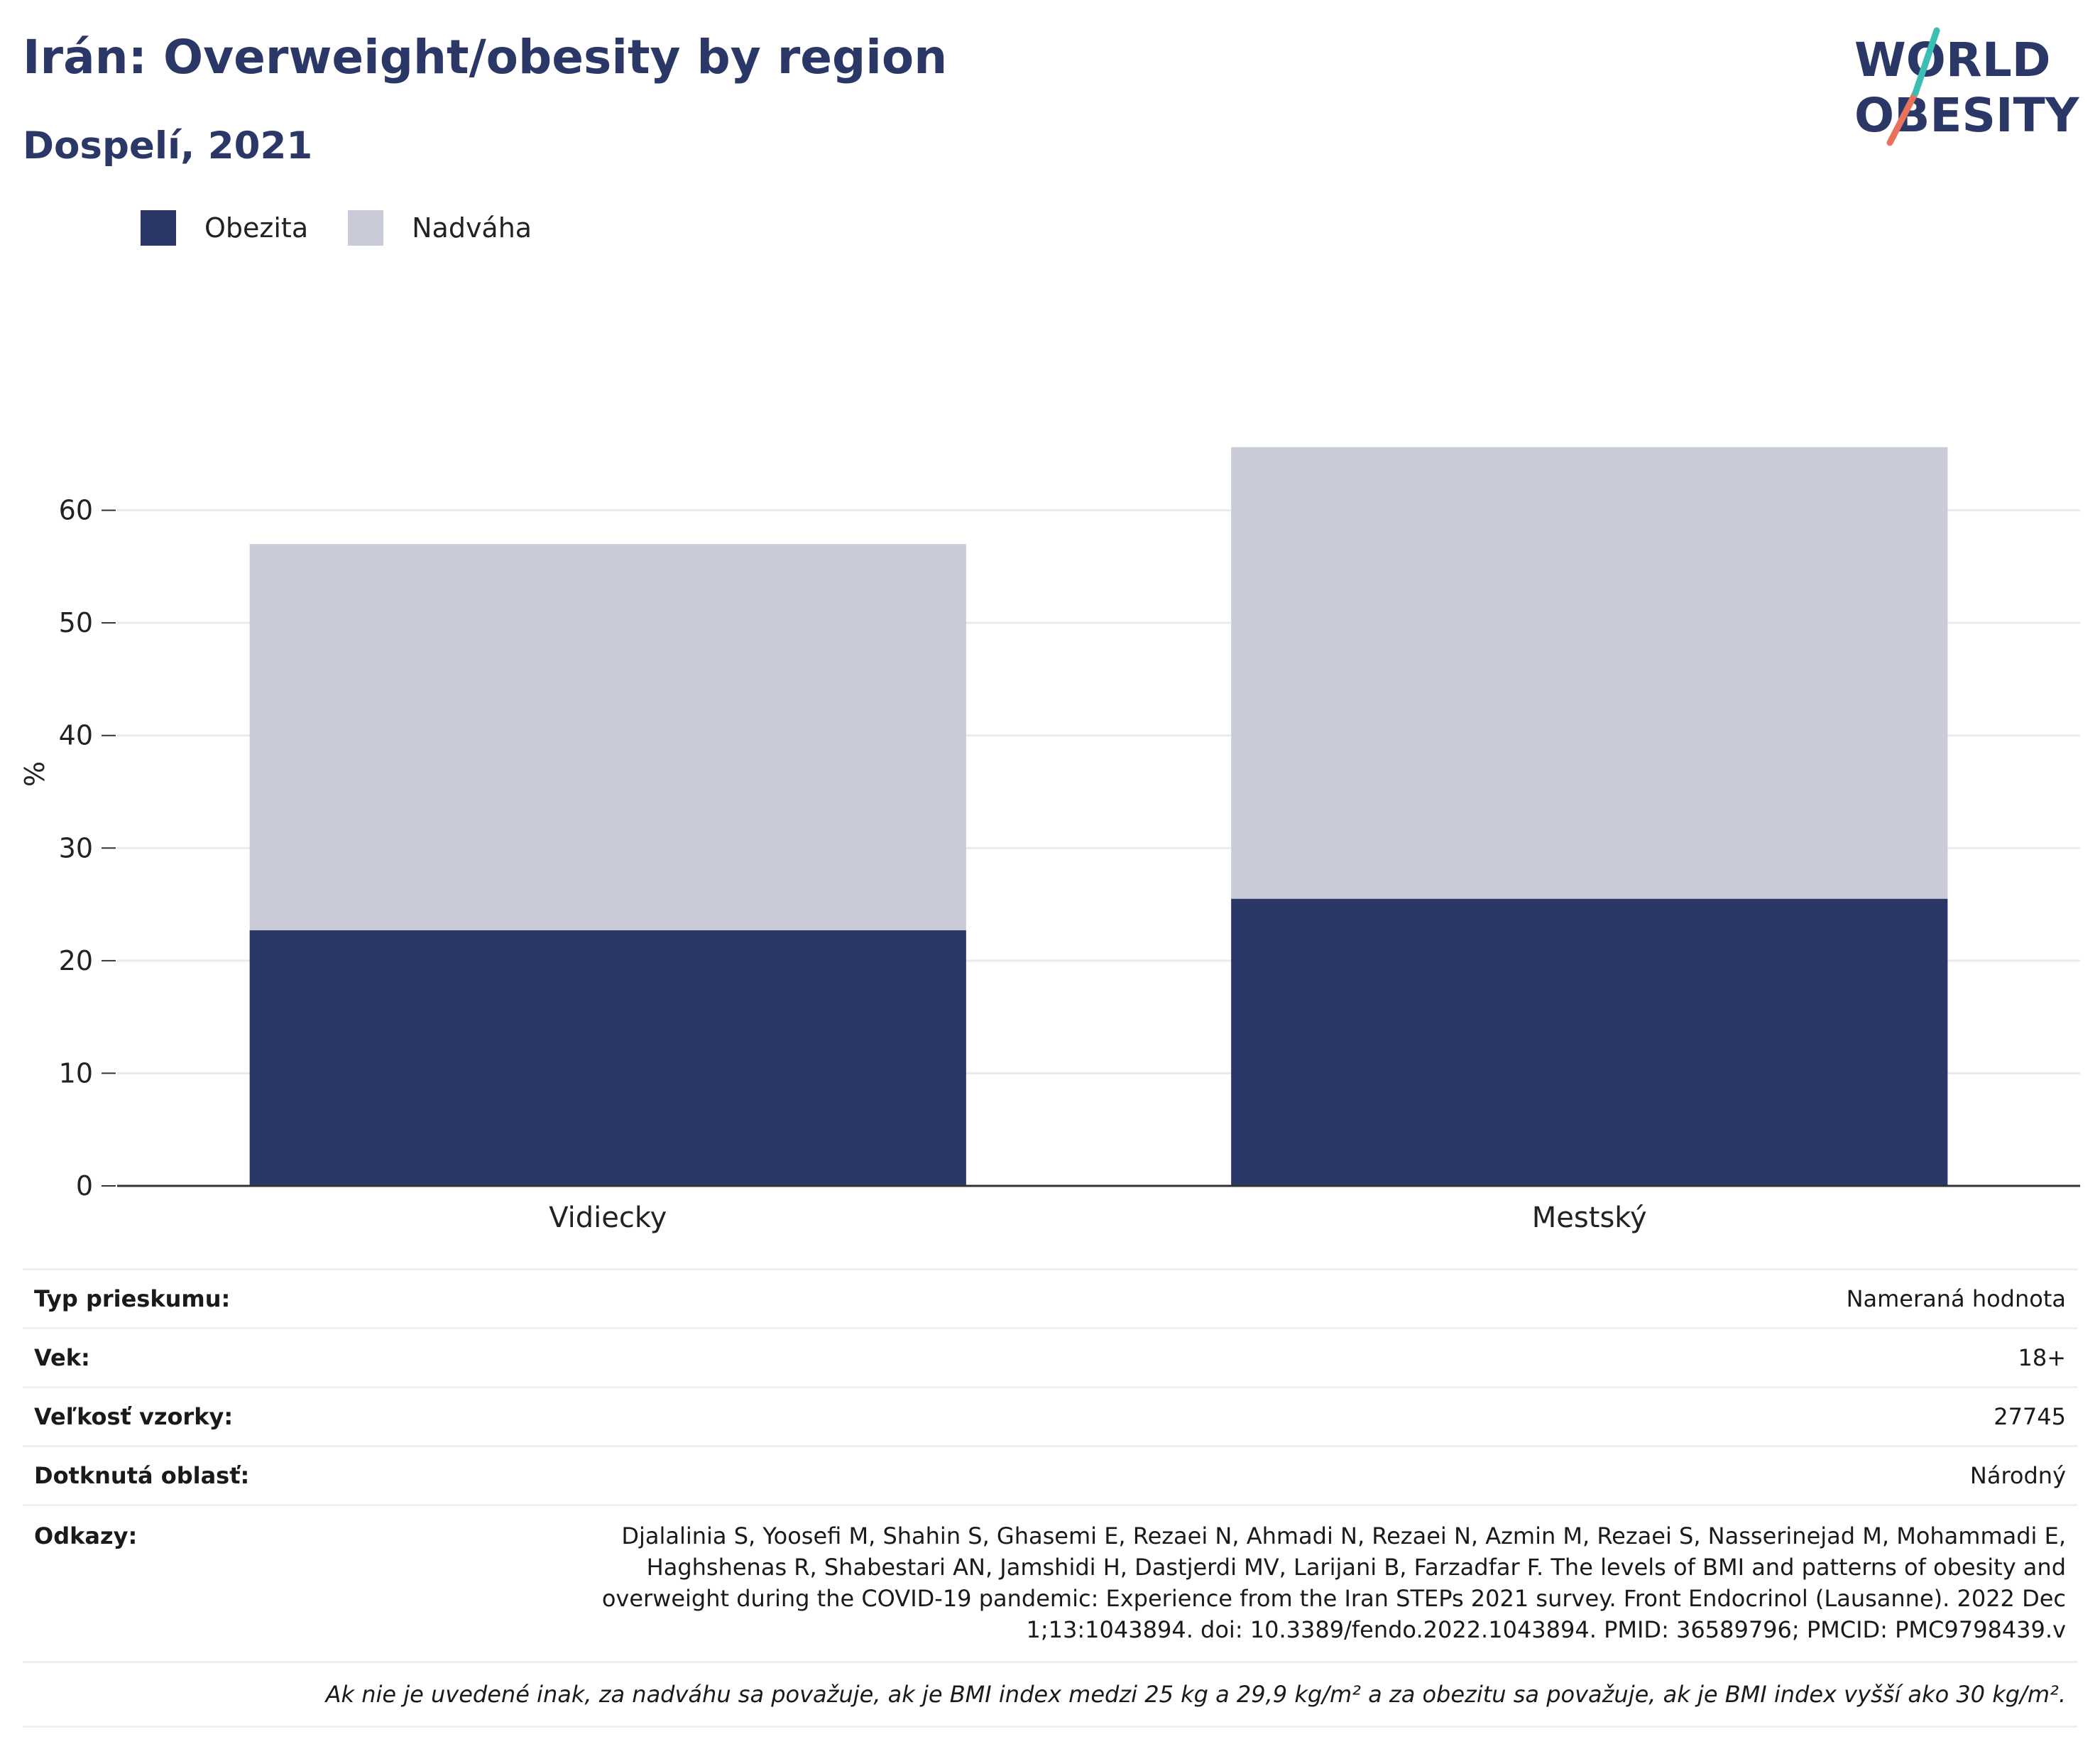 The image size is (2100, 1749). I want to click on info-key: Veľkosť vzorky:, so click(247, 1416).